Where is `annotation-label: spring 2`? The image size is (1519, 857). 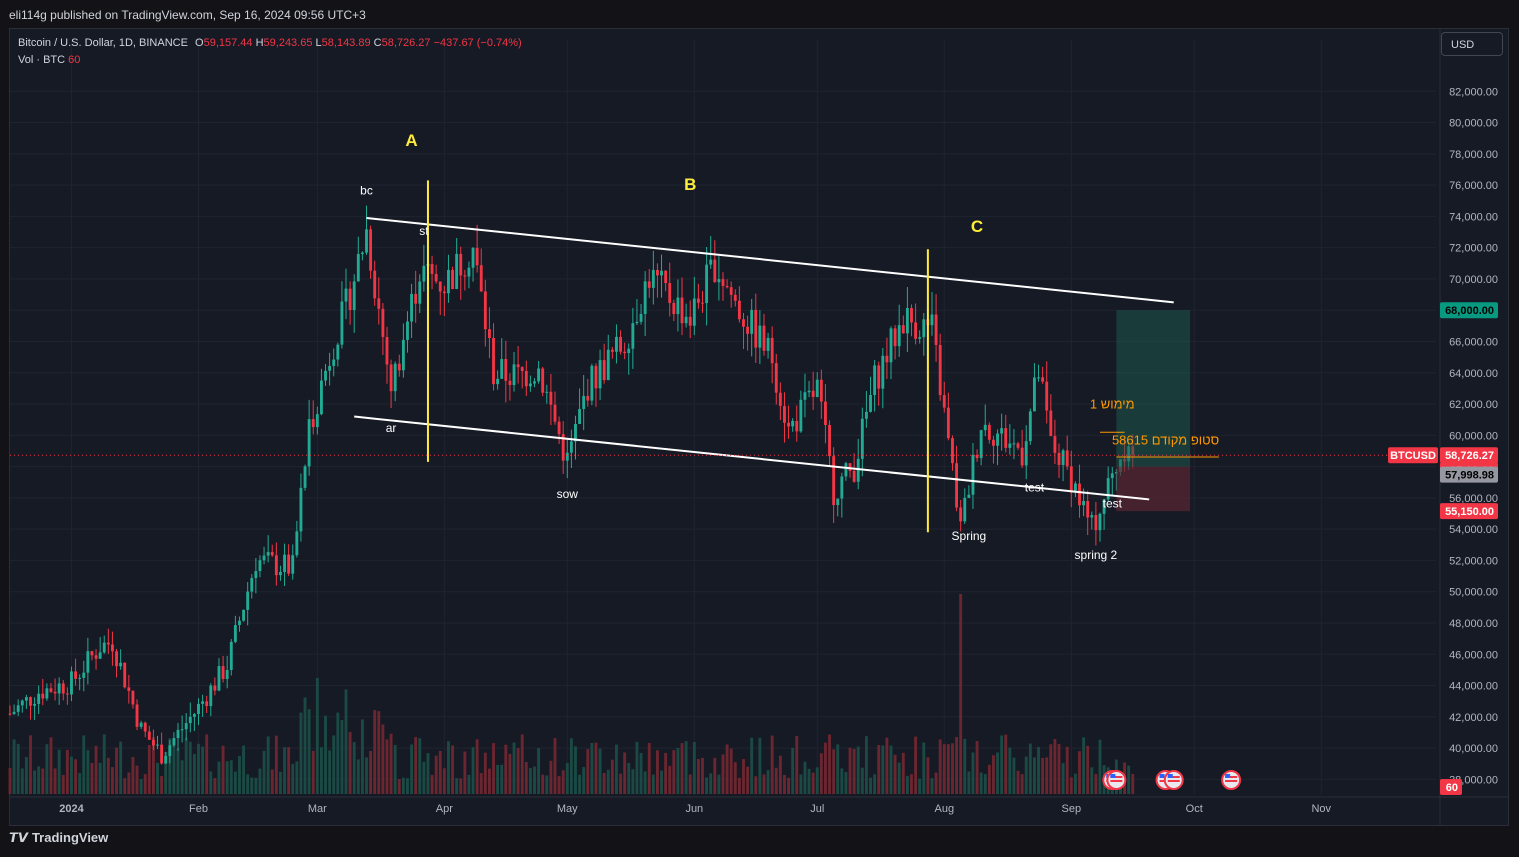
annotation-label: spring 2 is located at coordinates (1096, 555).